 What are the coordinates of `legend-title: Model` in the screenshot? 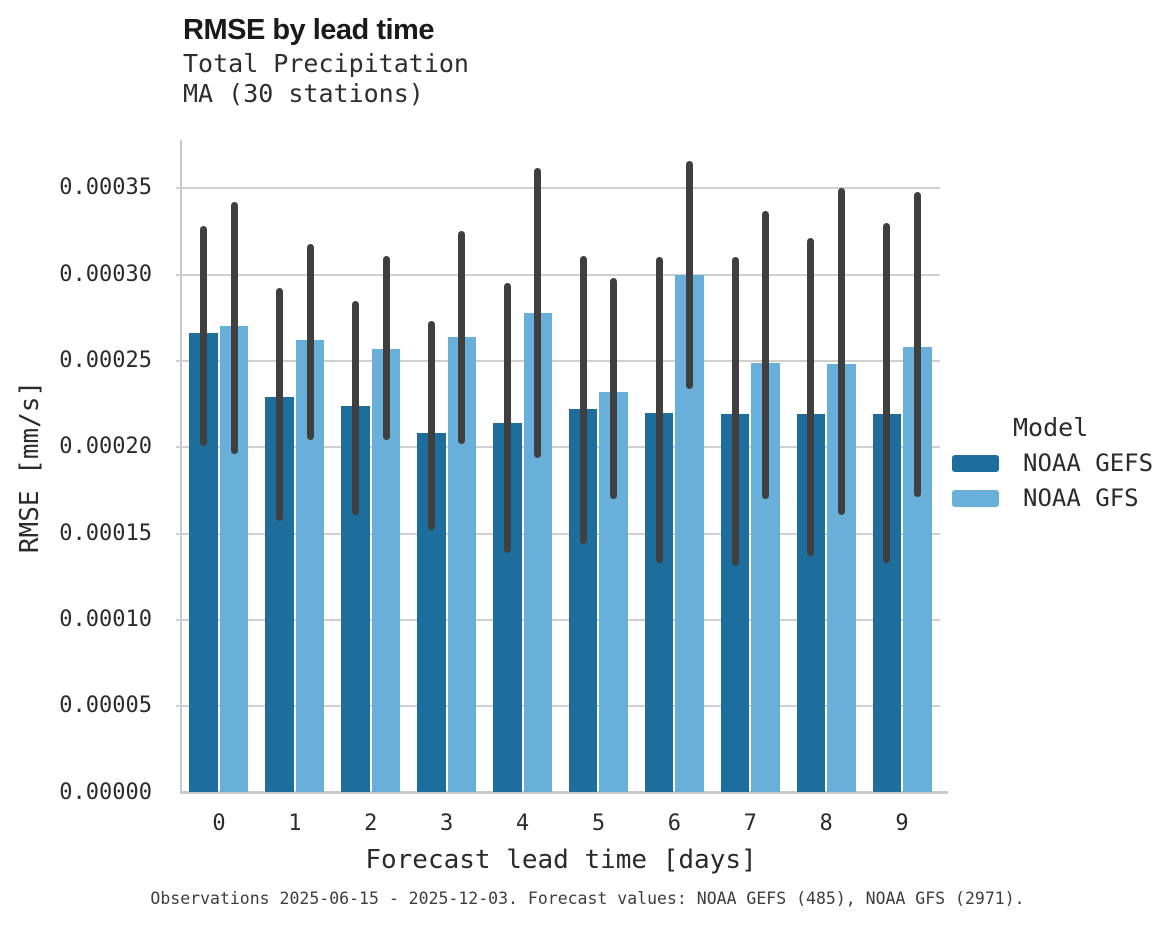 It's located at (1051, 427).